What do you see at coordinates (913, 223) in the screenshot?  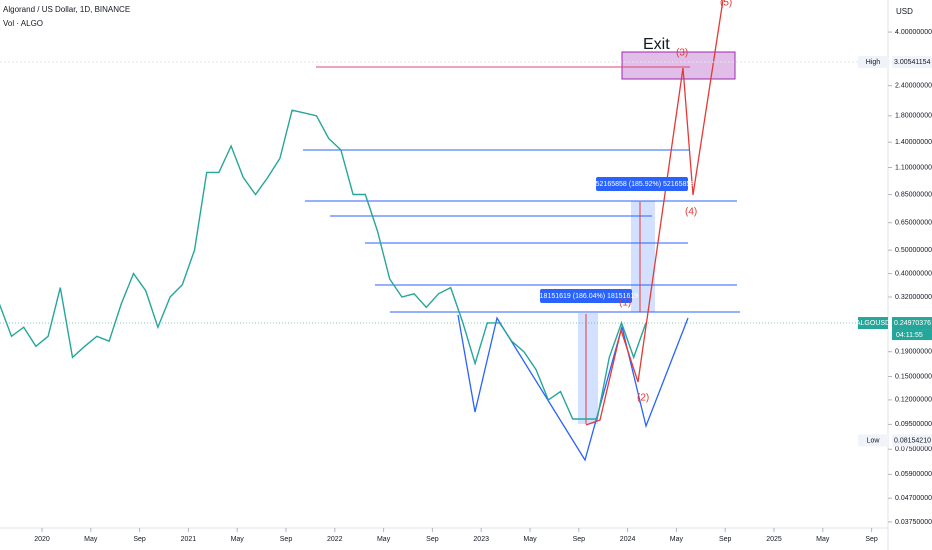 I see `y-tick-label: 0.65000000` at bounding box center [913, 223].